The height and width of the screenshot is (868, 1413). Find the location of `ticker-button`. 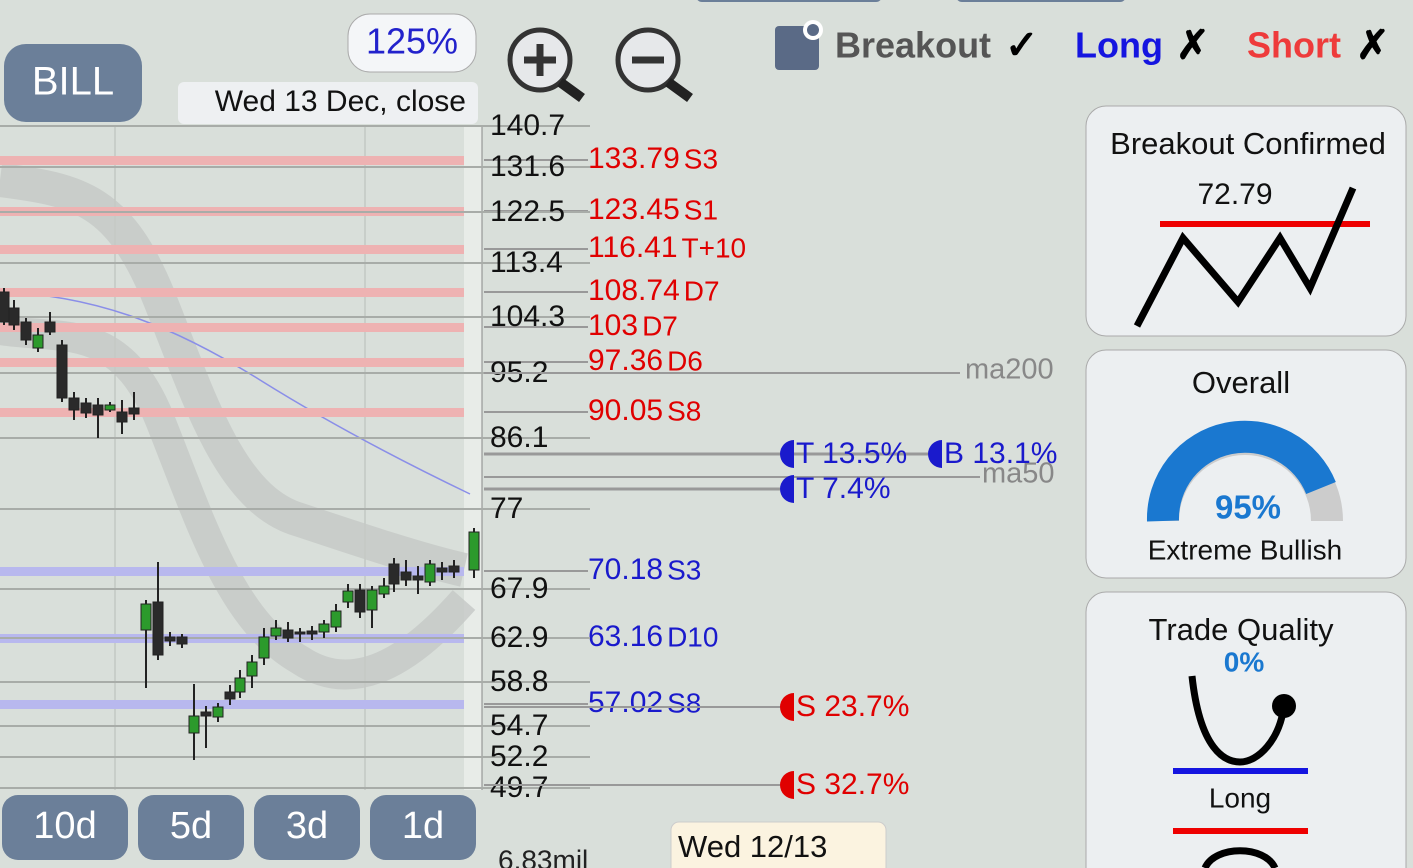

ticker-button is located at coordinates (73, 83).